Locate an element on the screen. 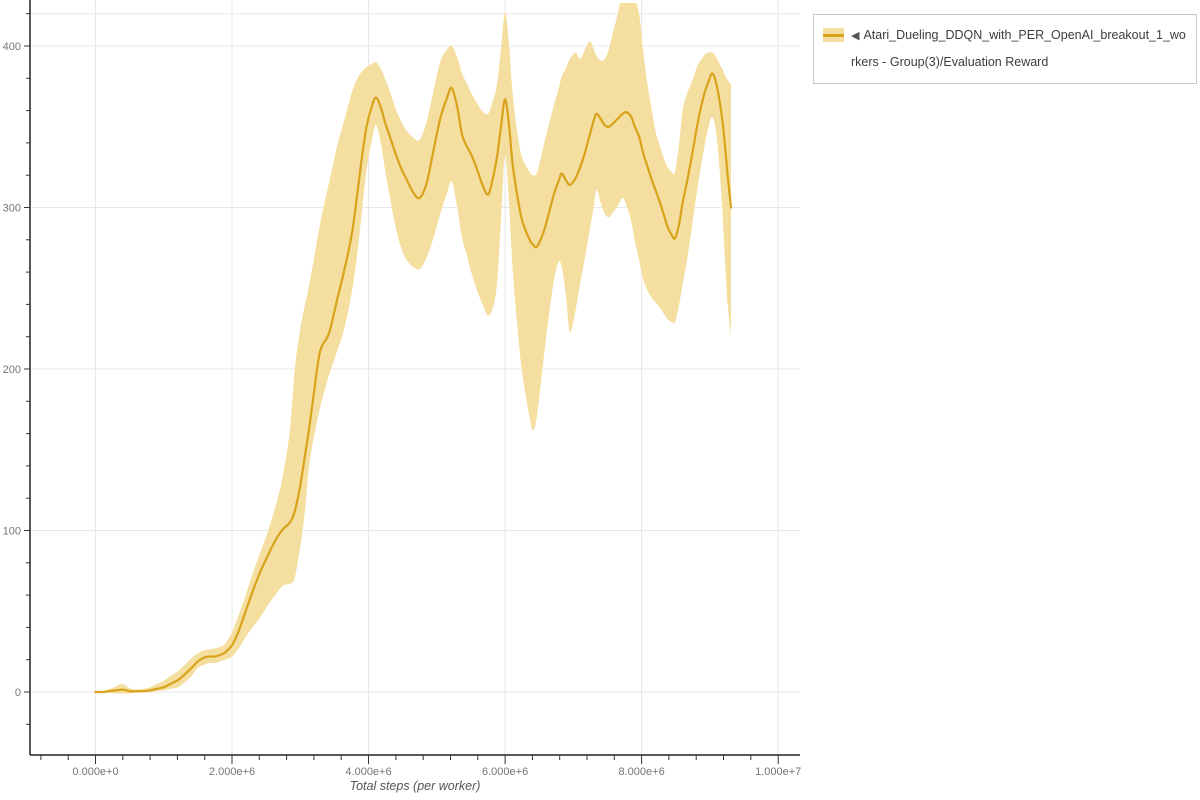 This screenshot has width=1200, height=800. x-tick-label: 0.000e+0 is located at coordinates (95, 772).